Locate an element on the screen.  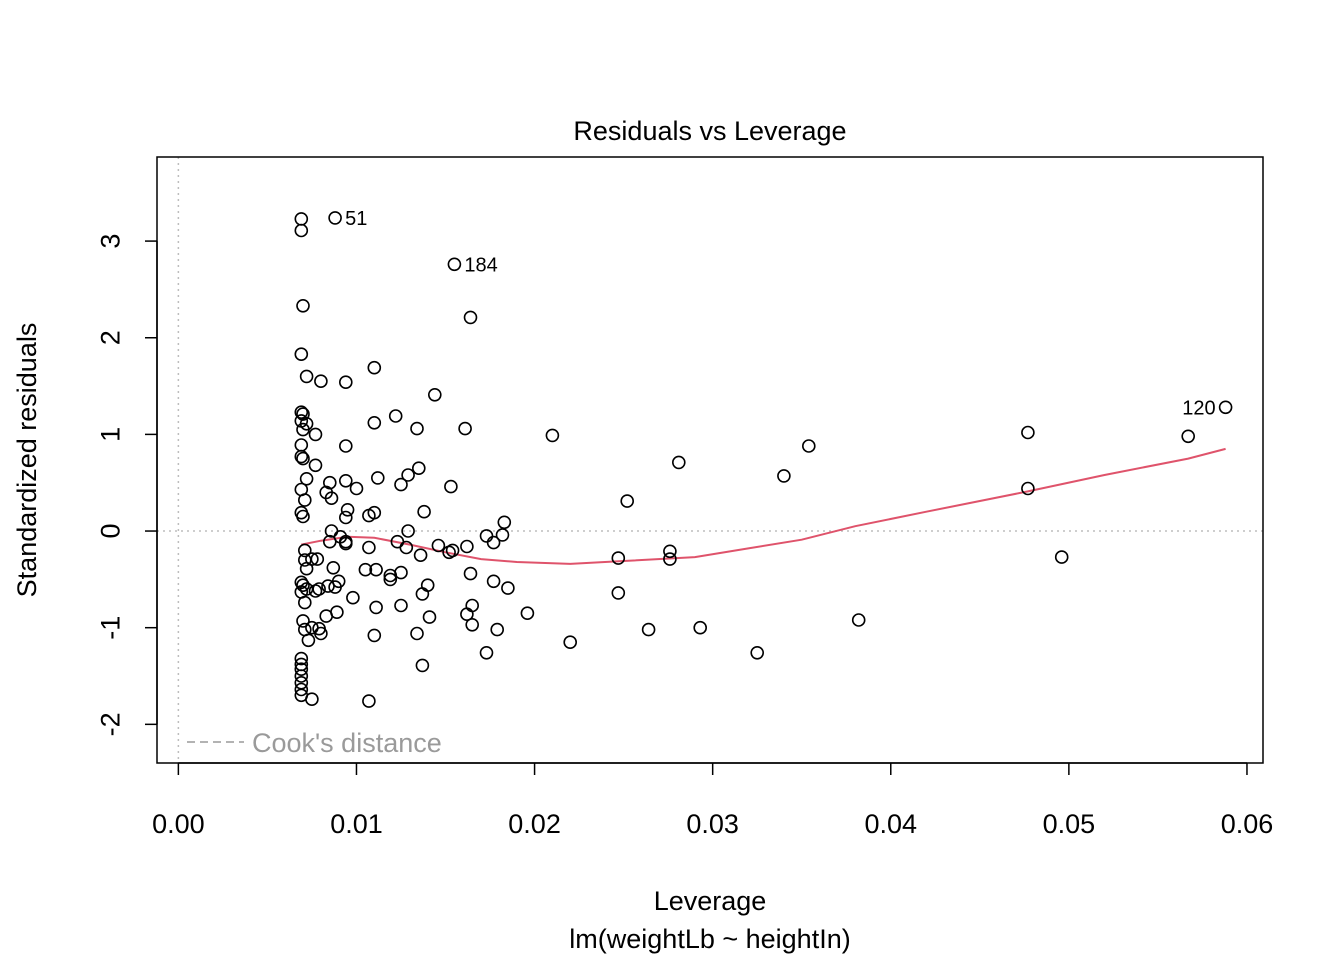
point-label: 120 is located at coordinates (1198, 408).